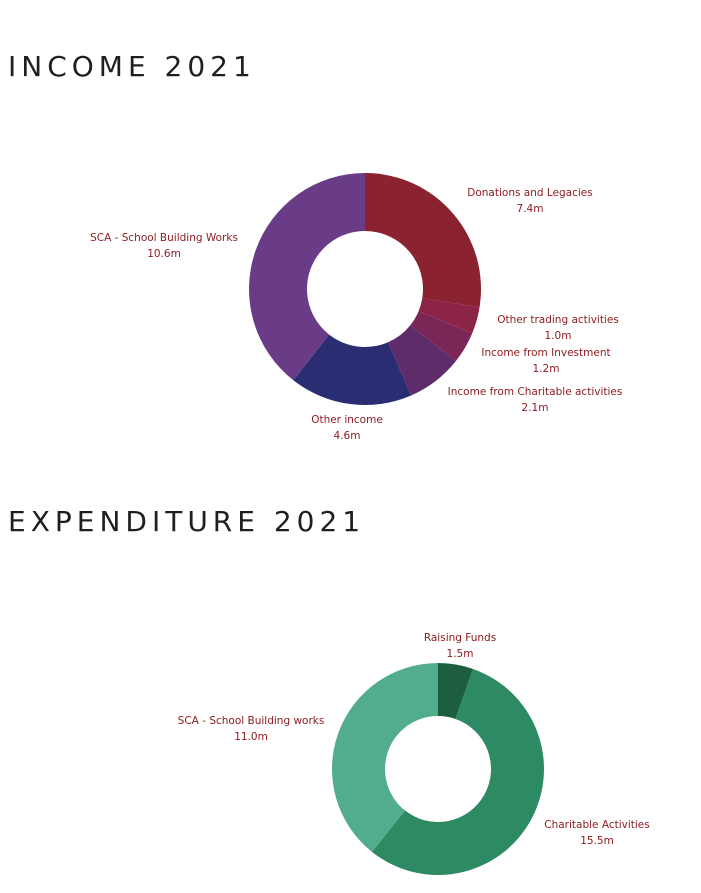  What do you see at coordinates (529, 193) in the screenshot?
I see `label-donations-and-legacies: Donations and Legacies` at bounding box center [529, 193].